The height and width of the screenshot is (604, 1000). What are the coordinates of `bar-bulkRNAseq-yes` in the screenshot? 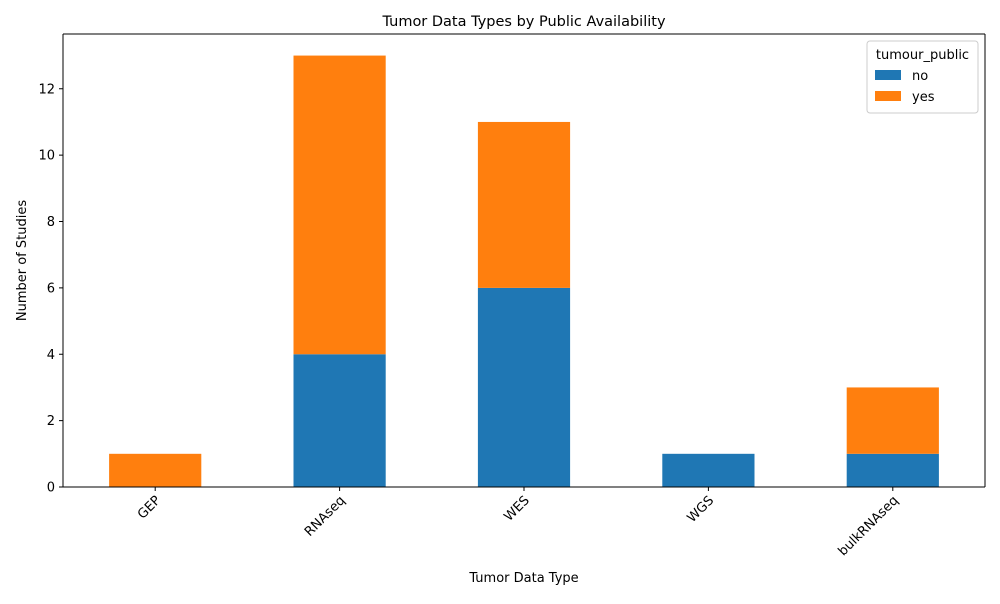 It's located at (892, 420).